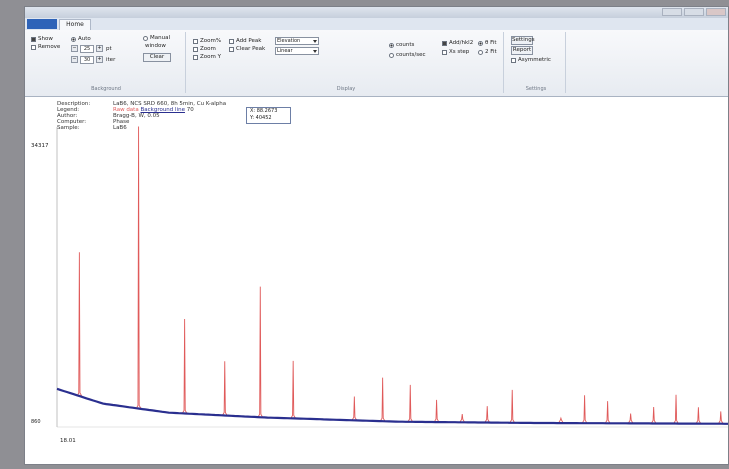  I want to click on legend-raw-data: Raw data, so click(126, 110).